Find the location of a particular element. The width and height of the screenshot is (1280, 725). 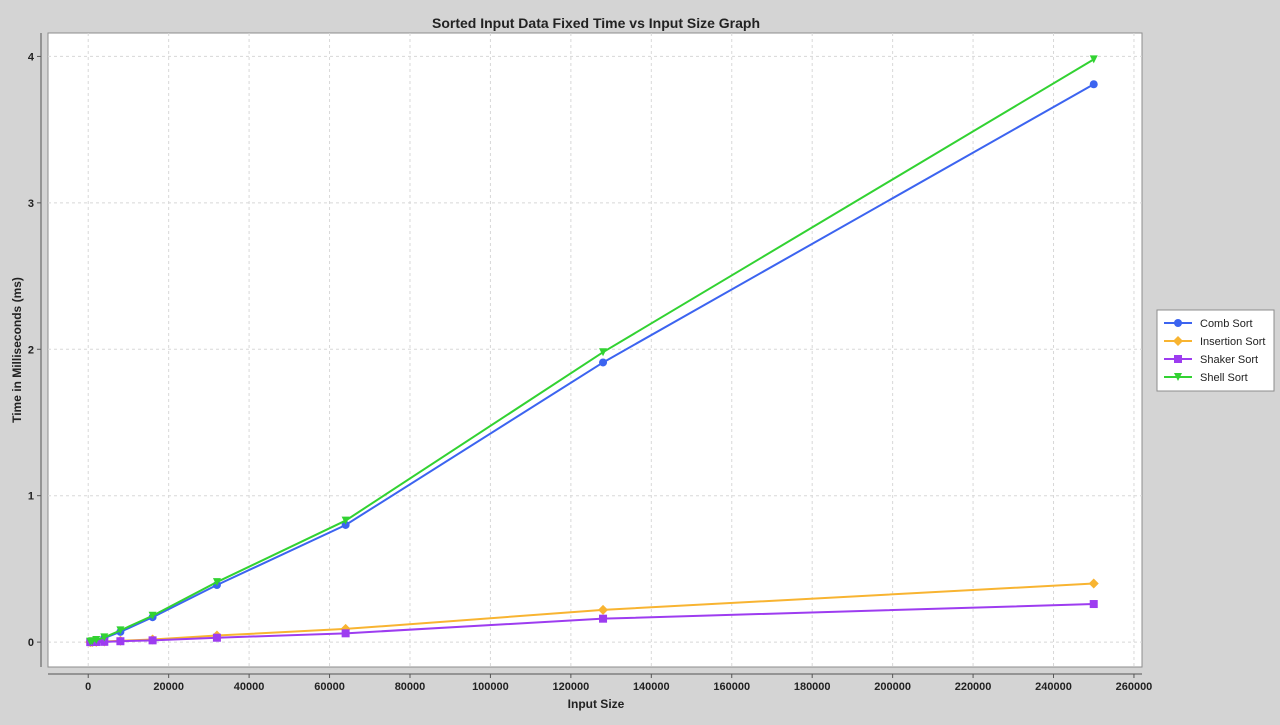

legend-label: Comb Sort is located at coordinates (1226, 324).